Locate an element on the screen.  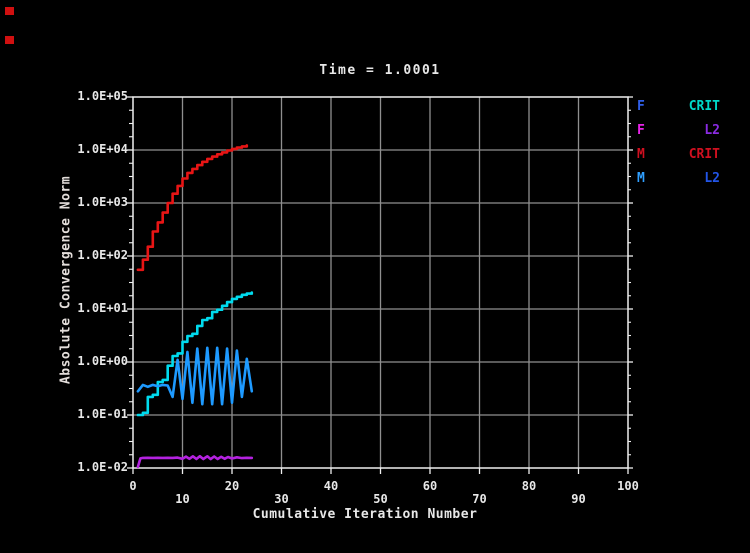
y-tick-label: 1.0E+02 is located at coordinates (102, 255).